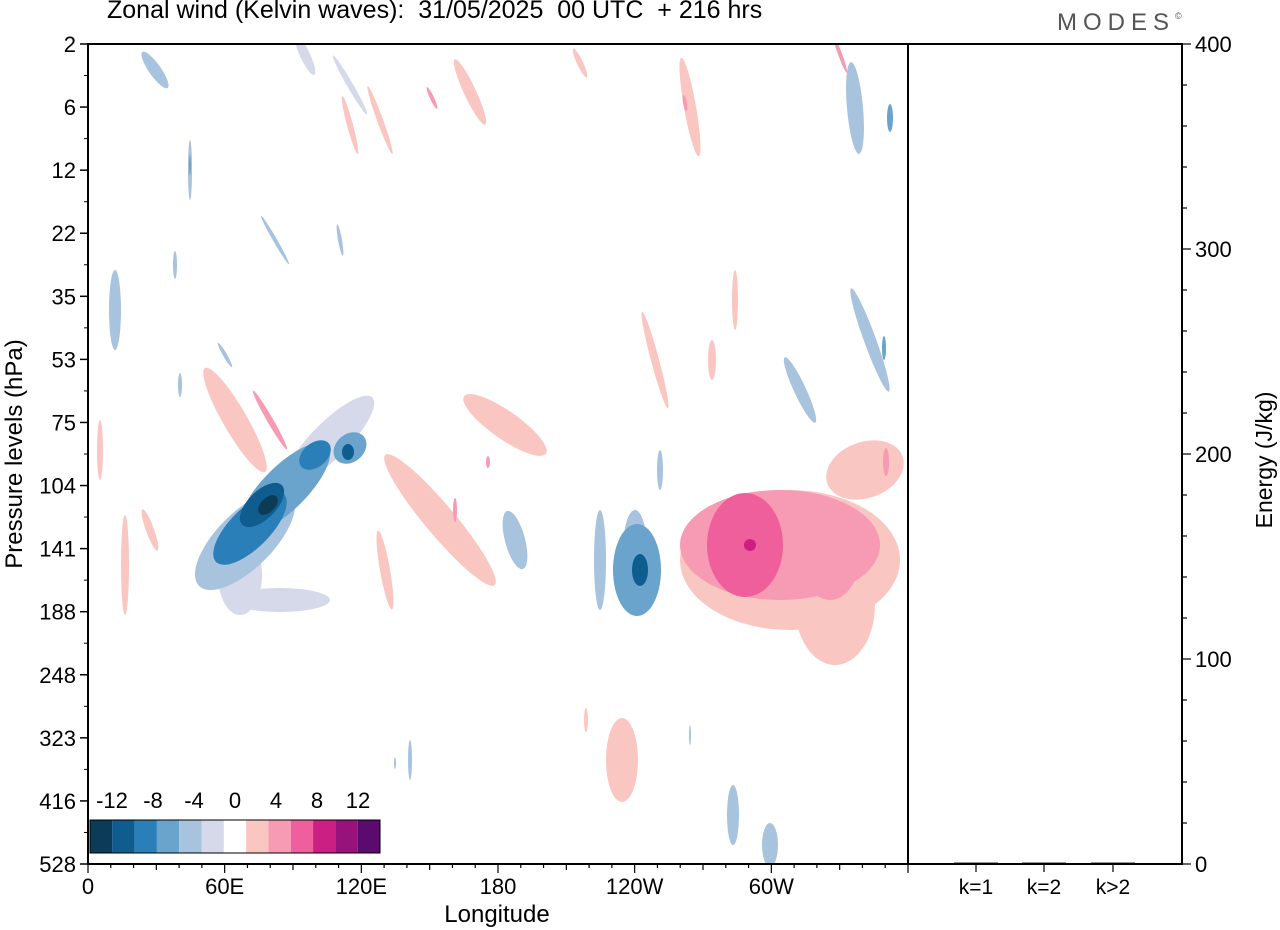 This screenshot has width=1280, height=930. I want to click on energy-axis-label: Energy (J/kg), so click(1264, 460).